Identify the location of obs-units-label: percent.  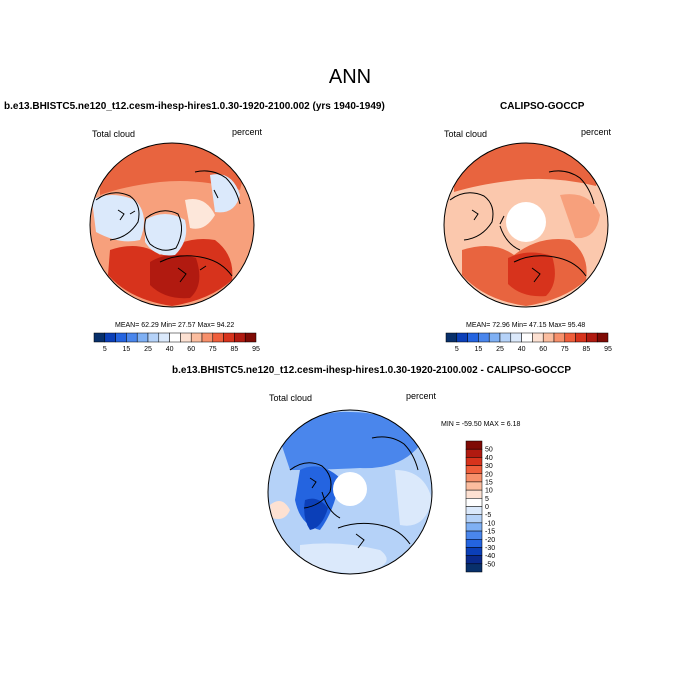
(596, 132).